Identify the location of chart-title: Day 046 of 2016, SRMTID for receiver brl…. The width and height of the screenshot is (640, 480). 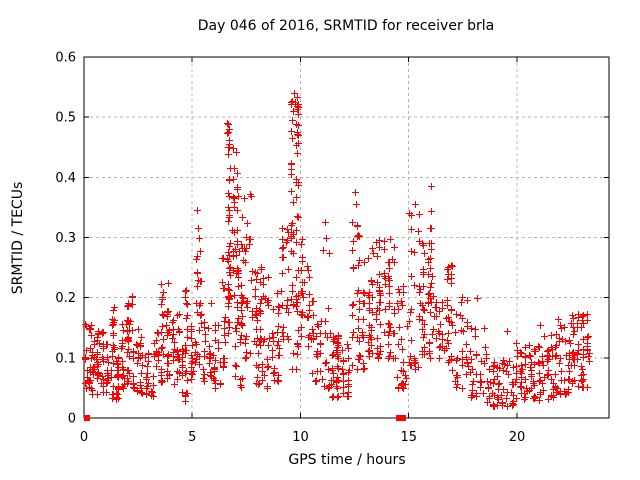
(346, 26).